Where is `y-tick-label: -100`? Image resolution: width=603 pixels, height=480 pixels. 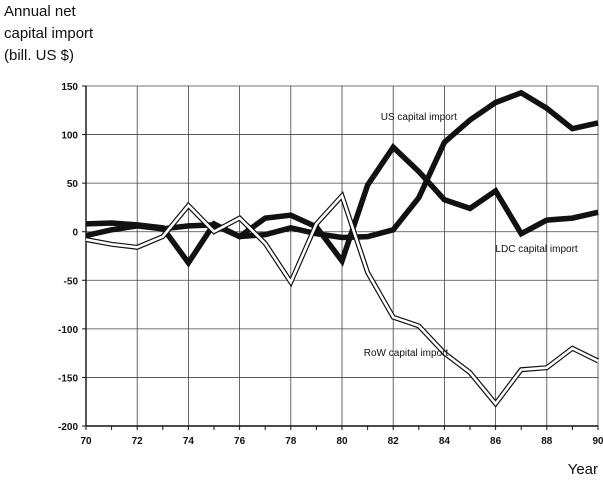
y-tick-label: -100 is located at coordinates (68, 330).